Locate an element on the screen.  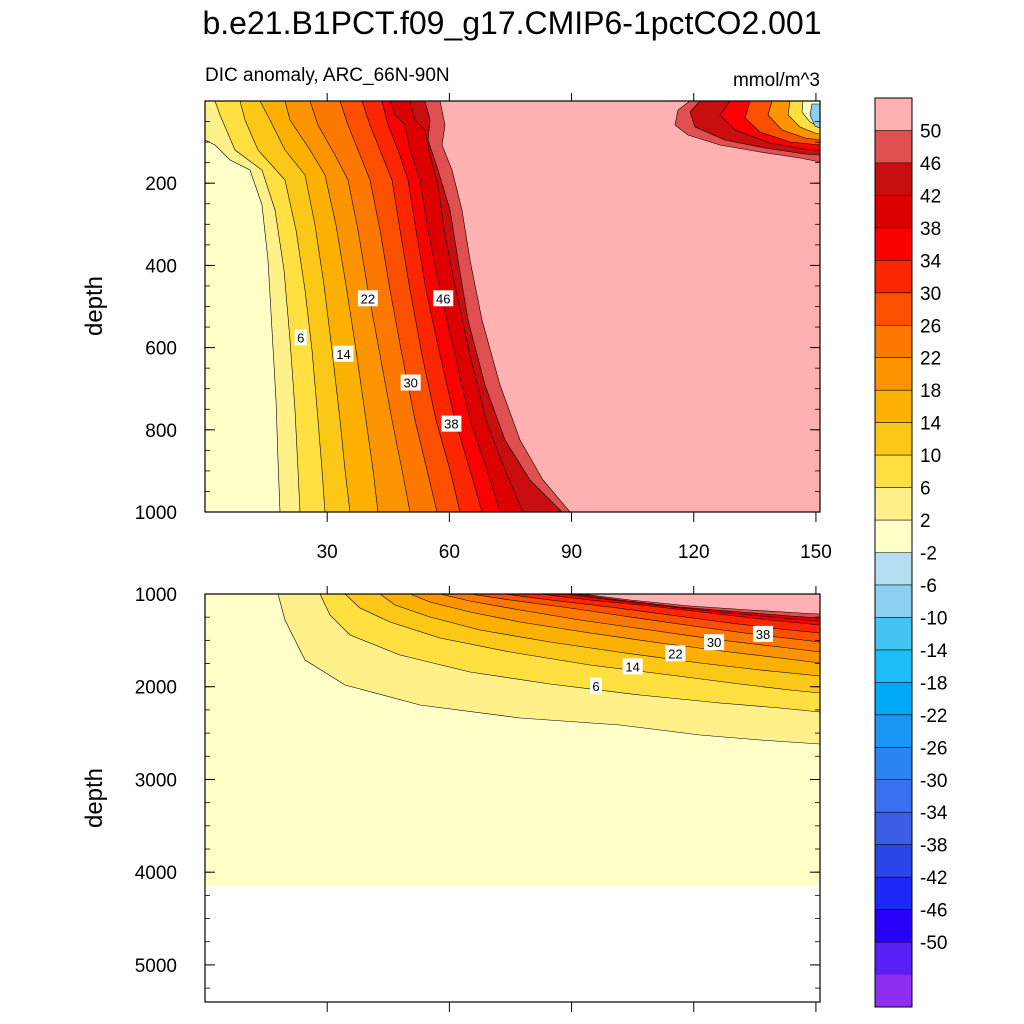
upper-y-axis-label: depth is located at coordinates (94, 306).